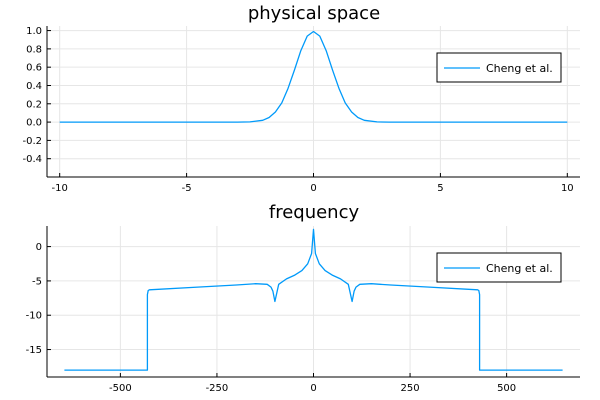 The image size is (600, 400). I want to click on top-x-tick-label: 0, so click(313, 188).